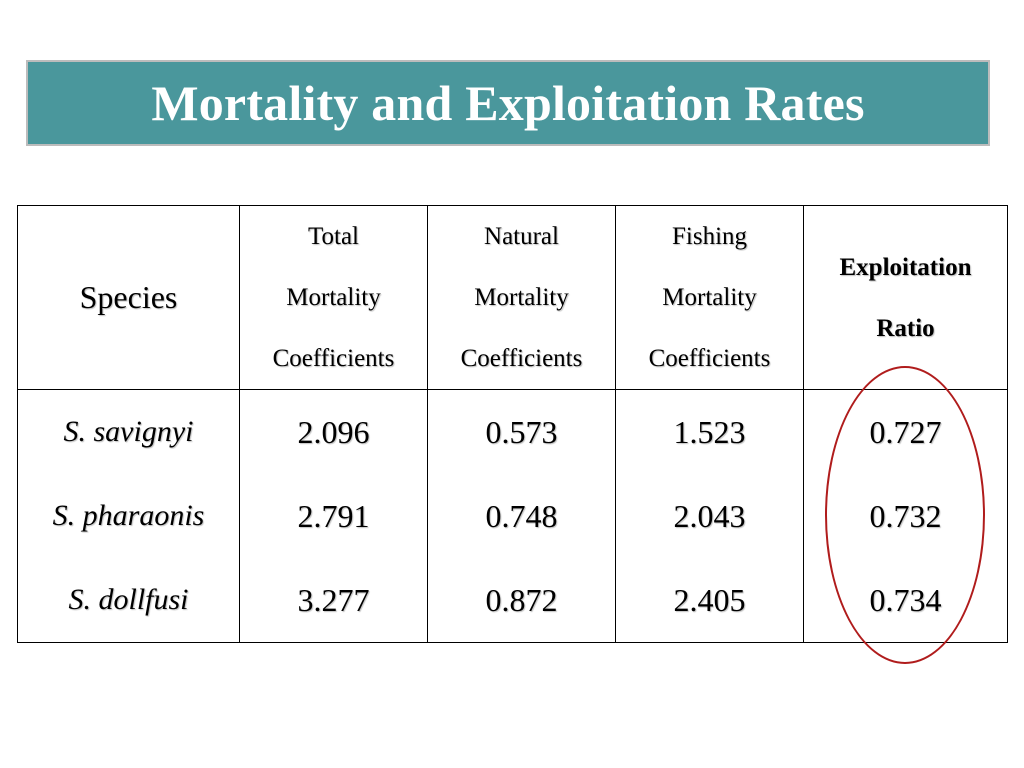 Image resolution: width=1024 pixels, height=768 pixels. I want to click on header-exploitation-ratio: Exploitation Ratio, so click(905, 297).